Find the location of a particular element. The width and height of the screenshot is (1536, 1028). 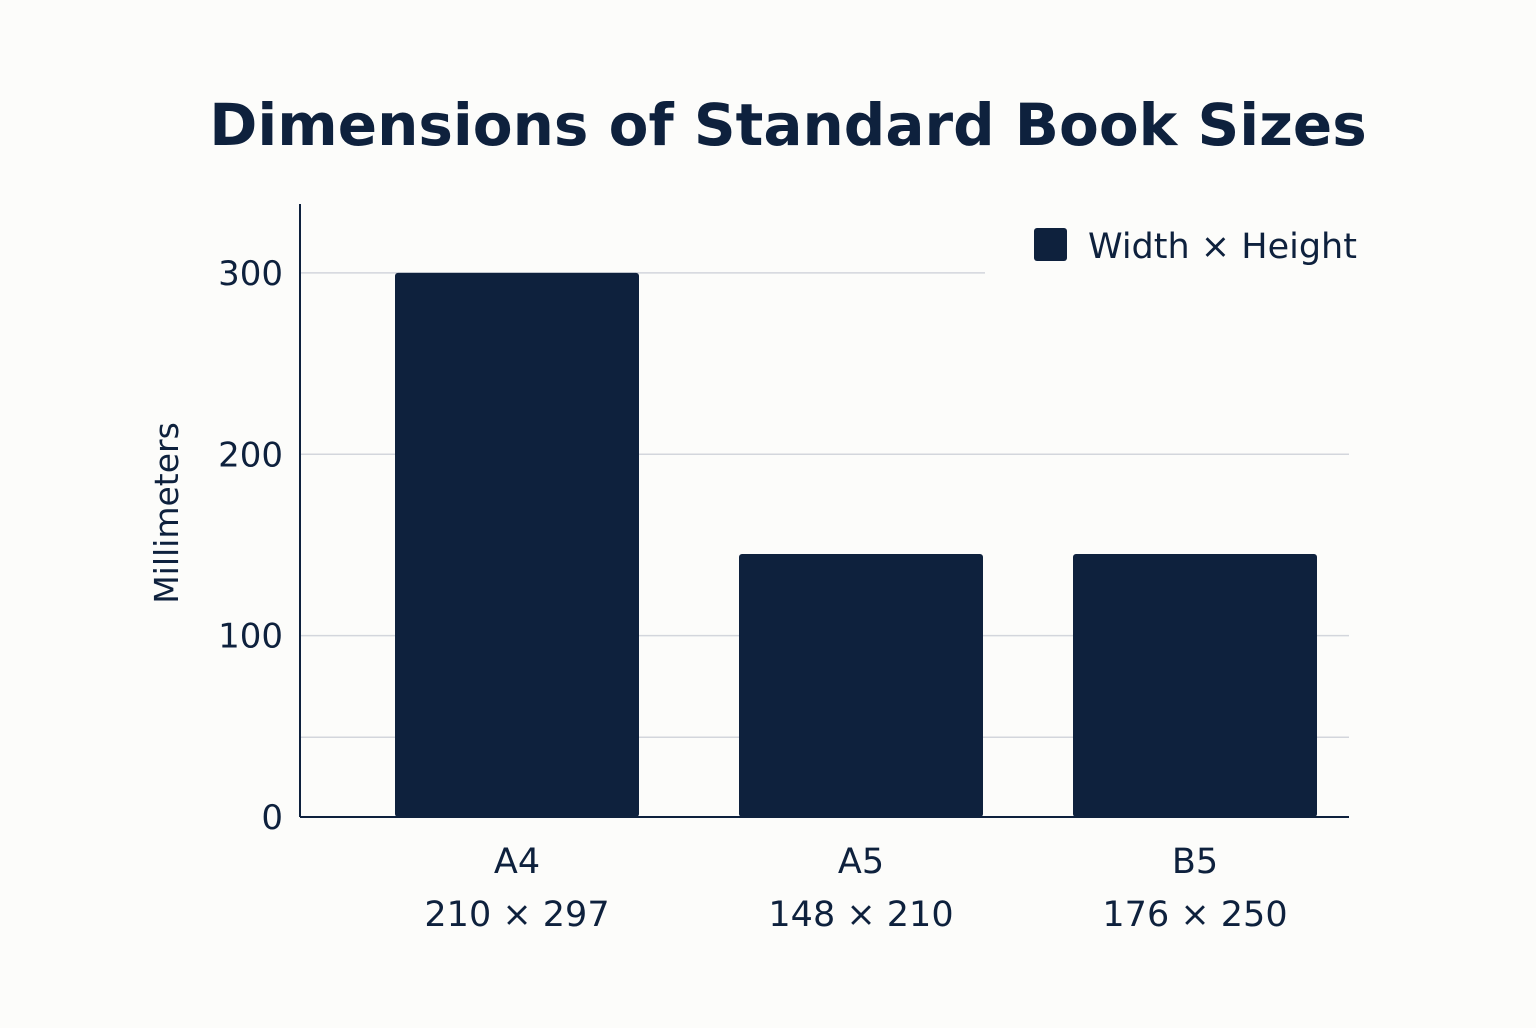

y-tick-label: 300 is located at coordinates (250, 274).